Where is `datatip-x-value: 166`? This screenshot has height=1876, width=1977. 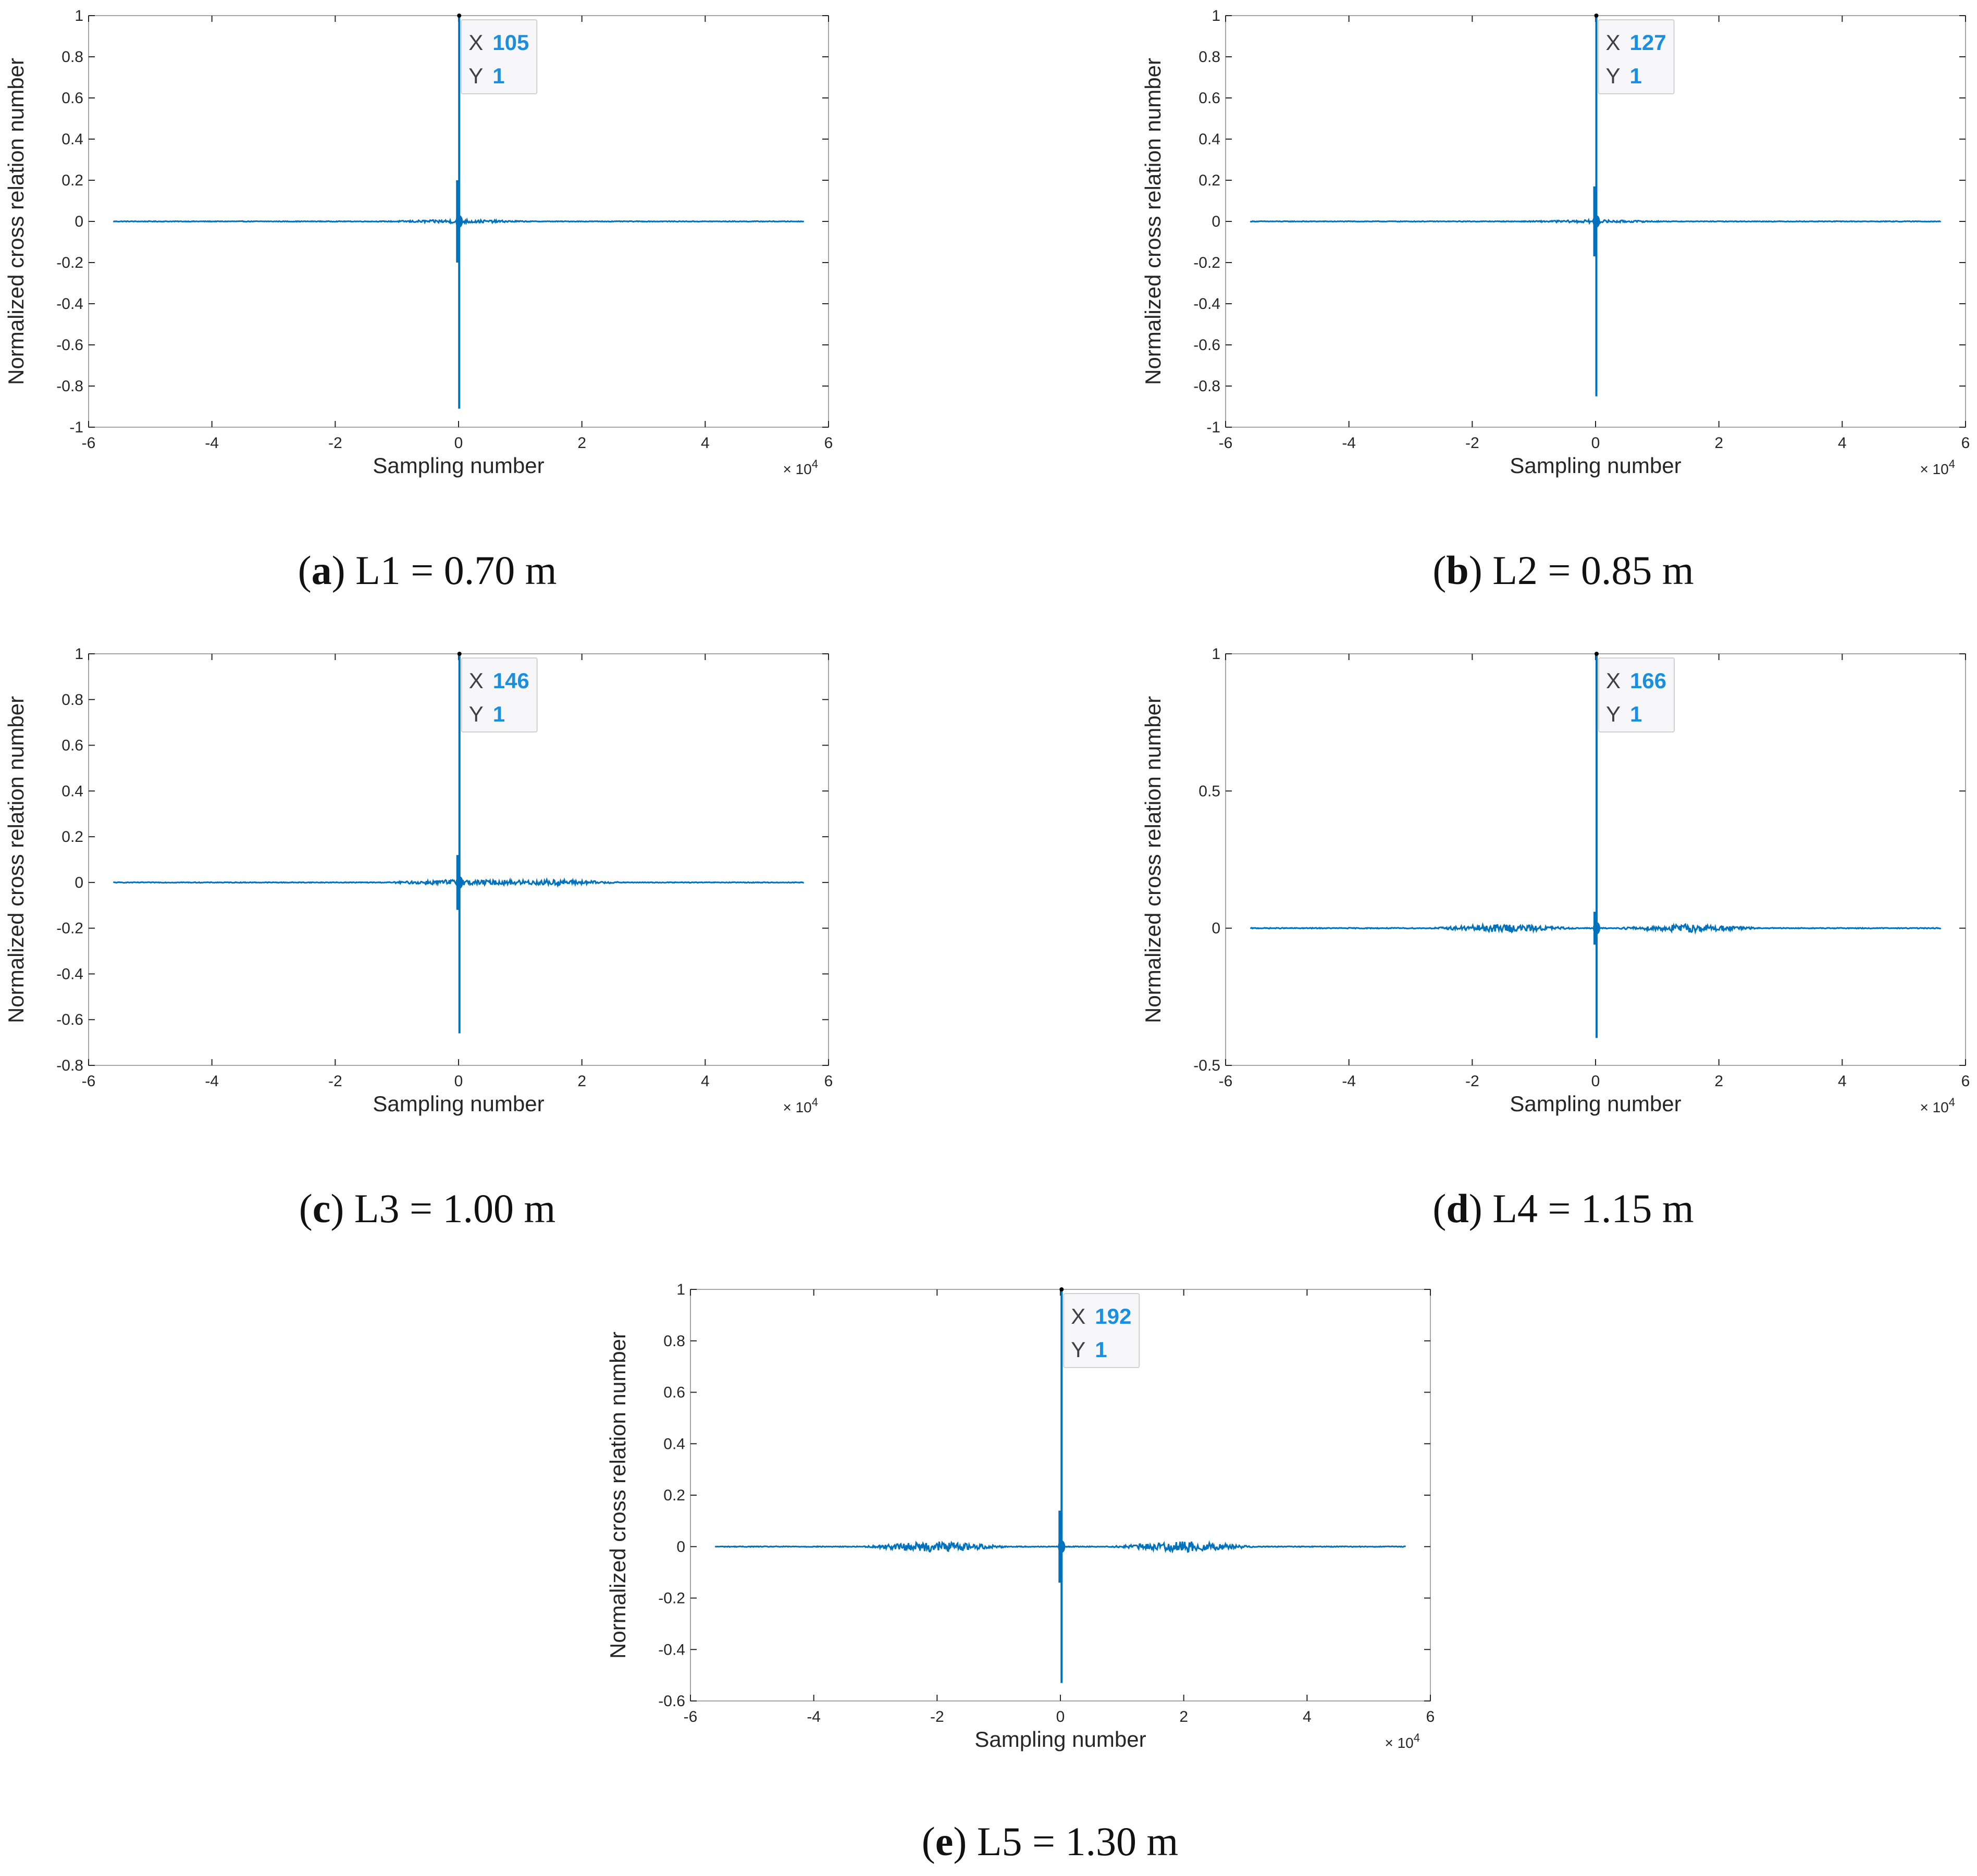 datatip-x-value: 166 is located at coordinates (1648, 680).